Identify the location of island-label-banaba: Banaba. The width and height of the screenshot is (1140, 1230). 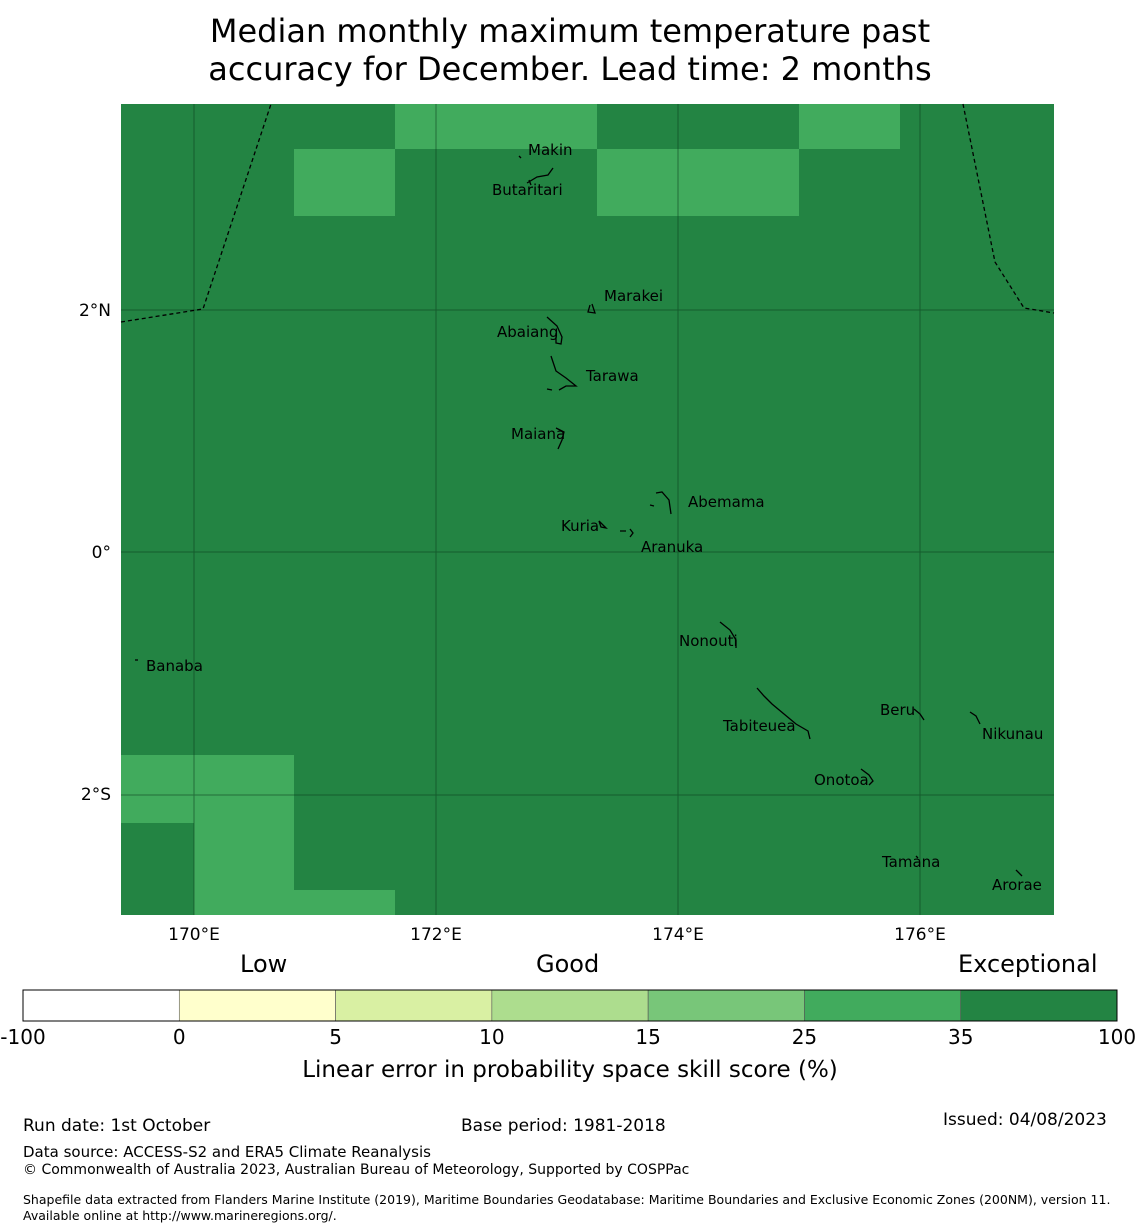
(174, 666).